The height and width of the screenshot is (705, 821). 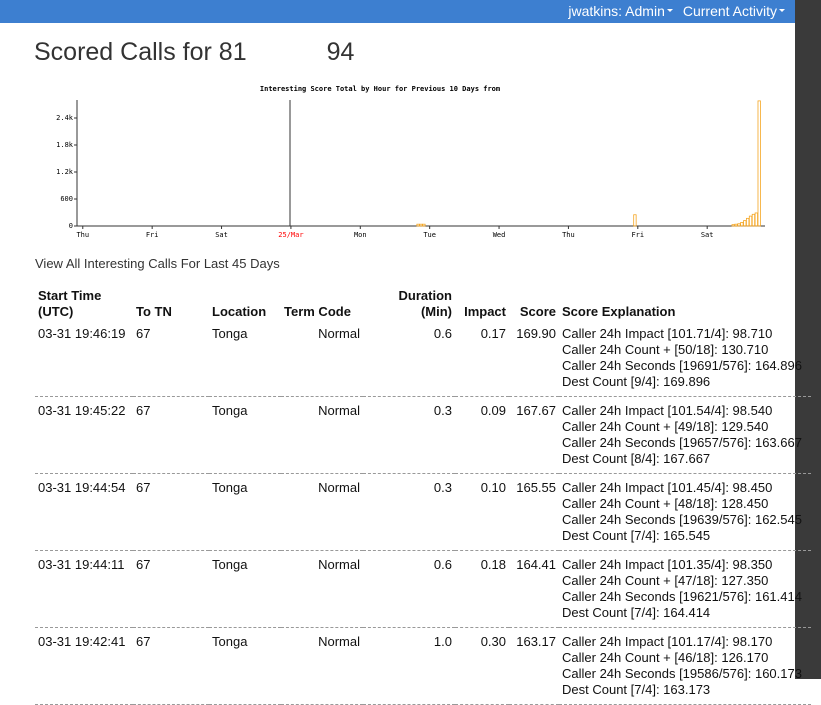 I want to click on explanation-line: Dest Count [7/4]: 163.173, so click(x=636, y=689).